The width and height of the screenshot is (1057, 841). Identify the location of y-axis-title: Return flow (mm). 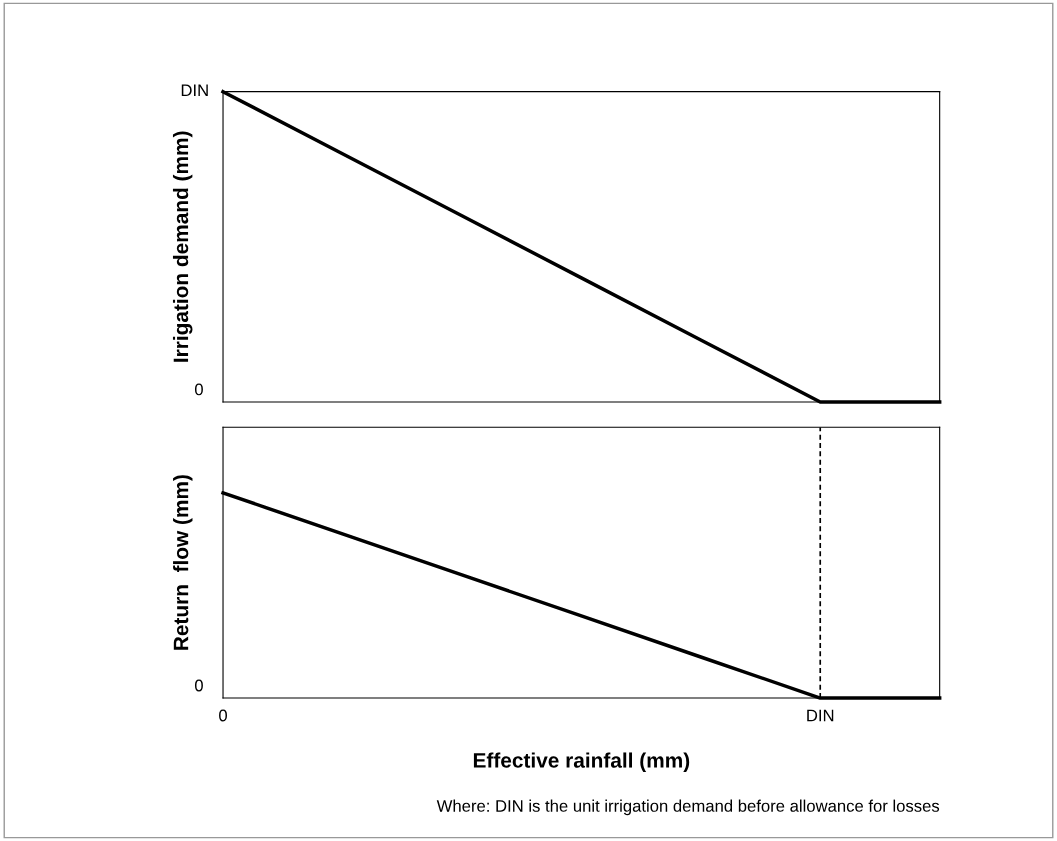
(183, 562).